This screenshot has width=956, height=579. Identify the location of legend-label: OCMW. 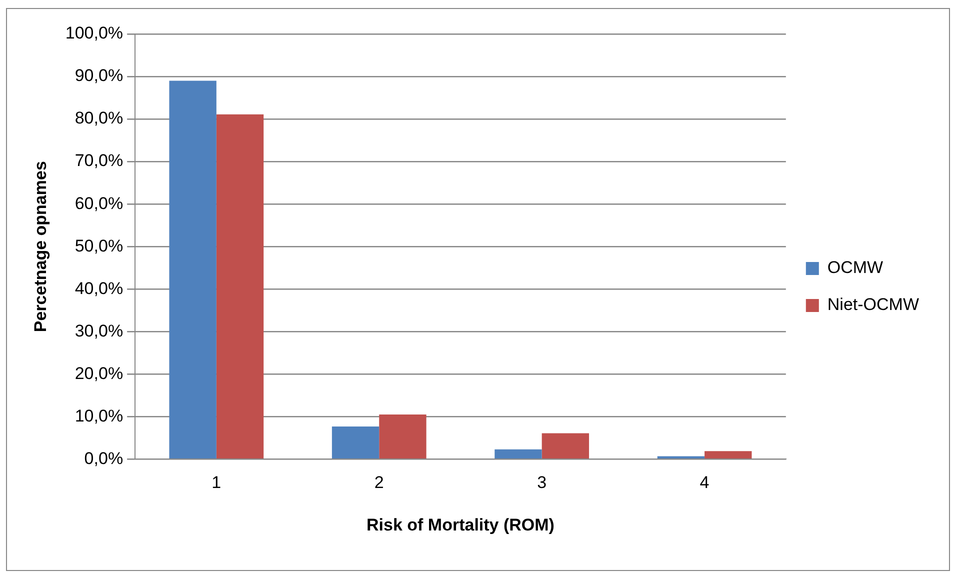
(855, 268).